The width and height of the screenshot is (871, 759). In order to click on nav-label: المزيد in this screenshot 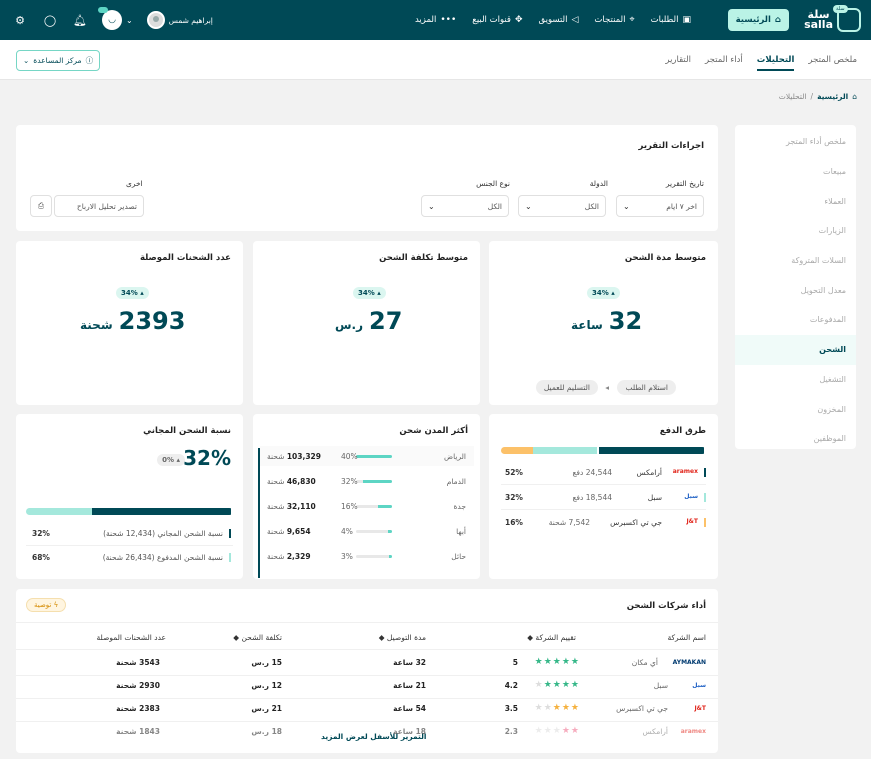, I will do `click(425, 20)`.